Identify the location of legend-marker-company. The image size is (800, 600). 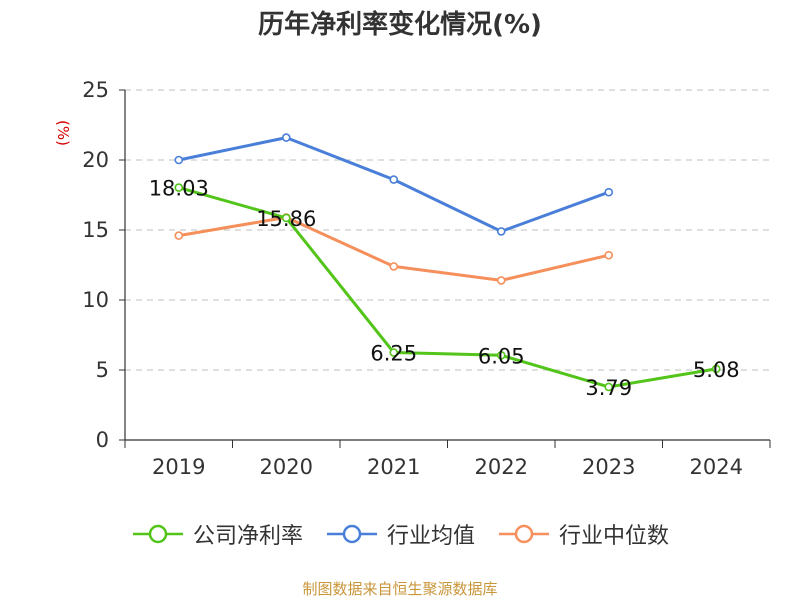
(157, 534).